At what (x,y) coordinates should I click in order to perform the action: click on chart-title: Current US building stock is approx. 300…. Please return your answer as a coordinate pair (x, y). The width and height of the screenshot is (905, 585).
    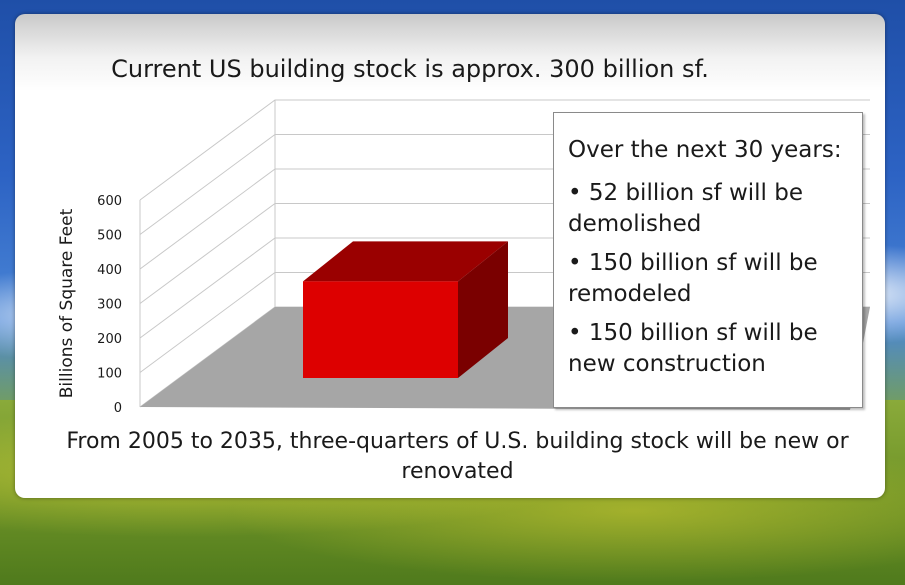
    Looking at the image, I should click on (410, 69).